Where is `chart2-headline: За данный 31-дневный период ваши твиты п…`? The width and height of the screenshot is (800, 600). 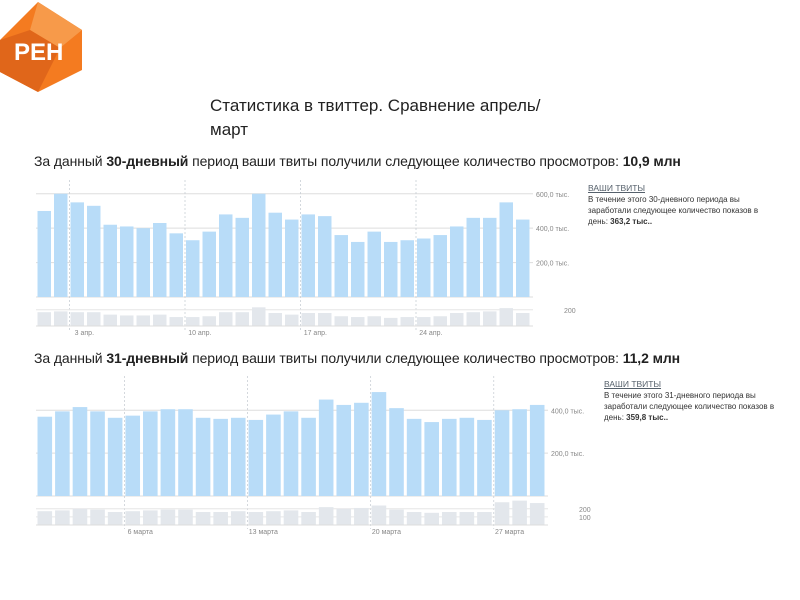
chart2-headline: За данный 31-дневный период ваши твиты п… is located at coordinates (357, 358).